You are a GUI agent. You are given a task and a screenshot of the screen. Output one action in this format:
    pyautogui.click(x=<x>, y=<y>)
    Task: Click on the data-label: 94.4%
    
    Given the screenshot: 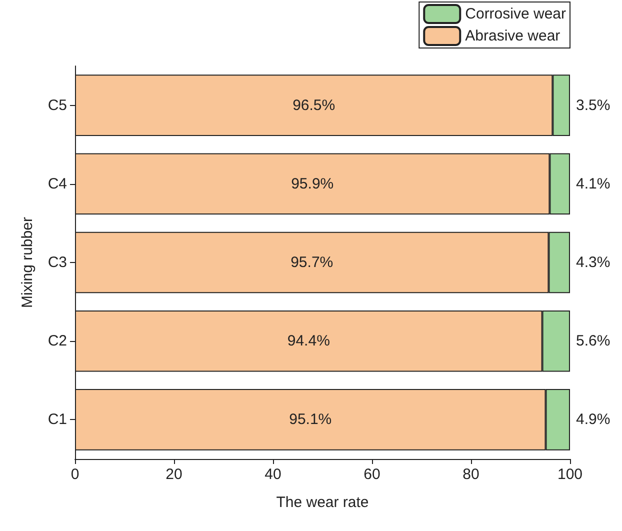 What is the action you would take?
    pyautogui.click(x=308, y=341)
    